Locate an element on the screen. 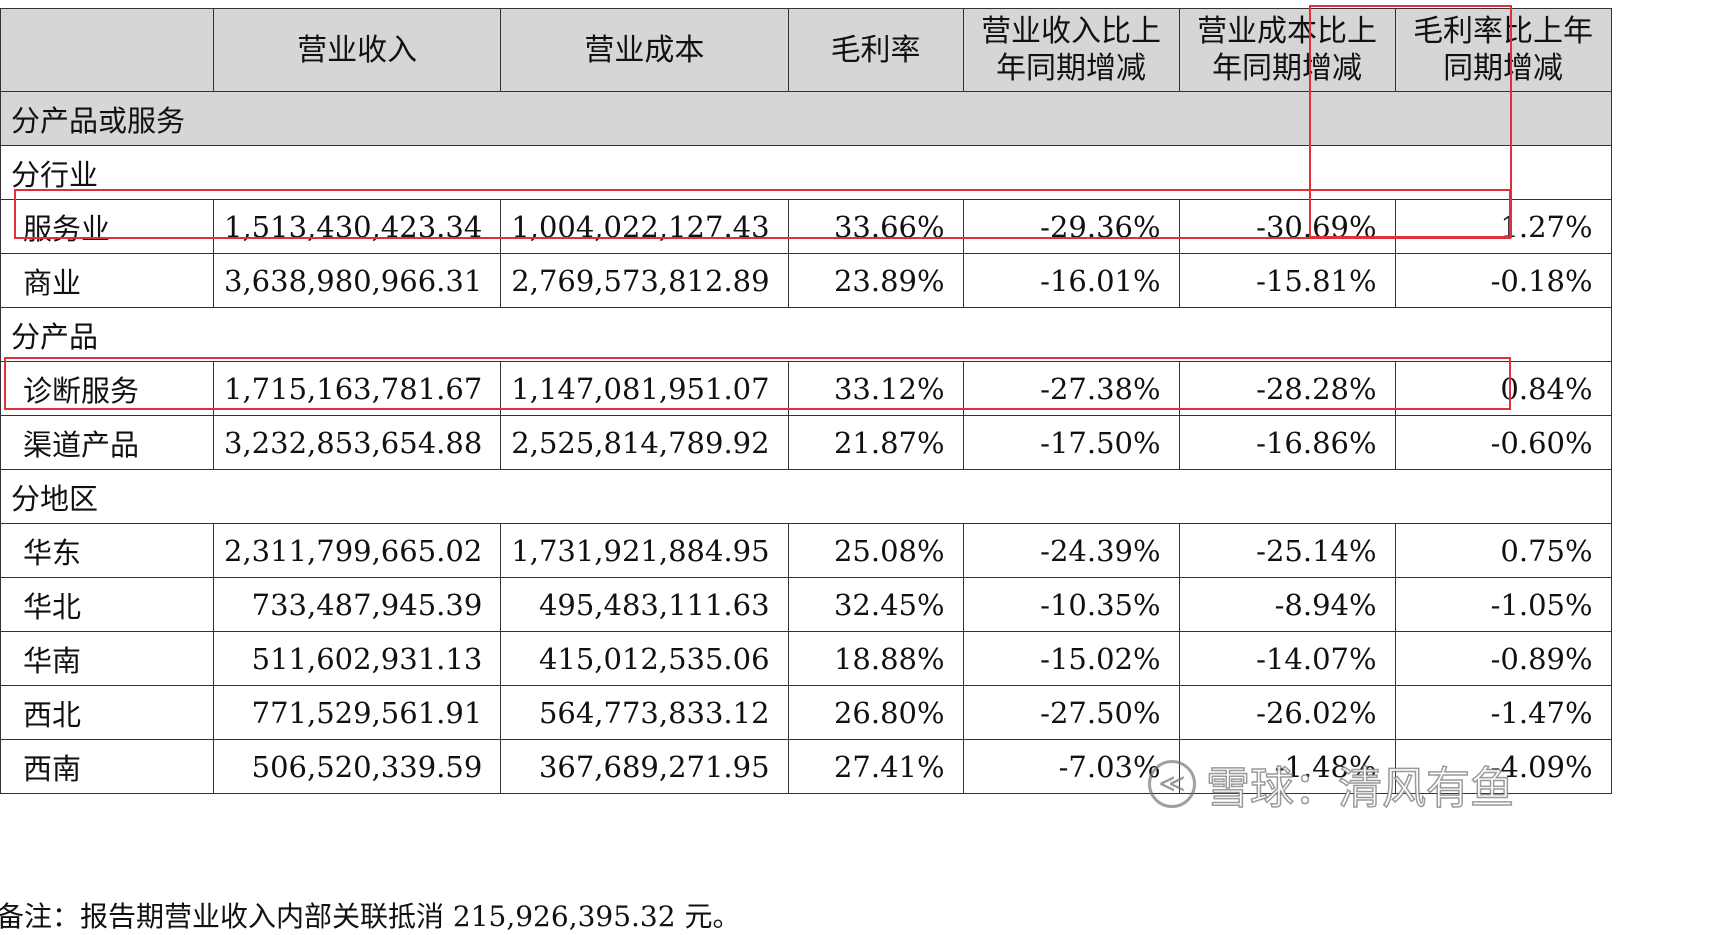 This screenshot has height=935, width=1731. row-label: 渠道产品 is located at coordinates (107, 442).